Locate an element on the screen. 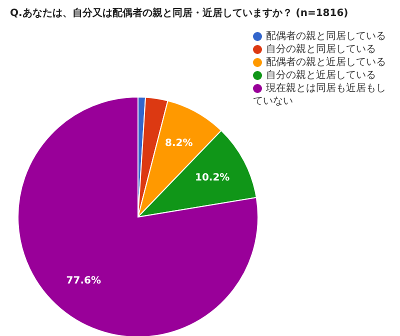  legend-label: 自分の親と同居している is located at coordinates (321, 49).